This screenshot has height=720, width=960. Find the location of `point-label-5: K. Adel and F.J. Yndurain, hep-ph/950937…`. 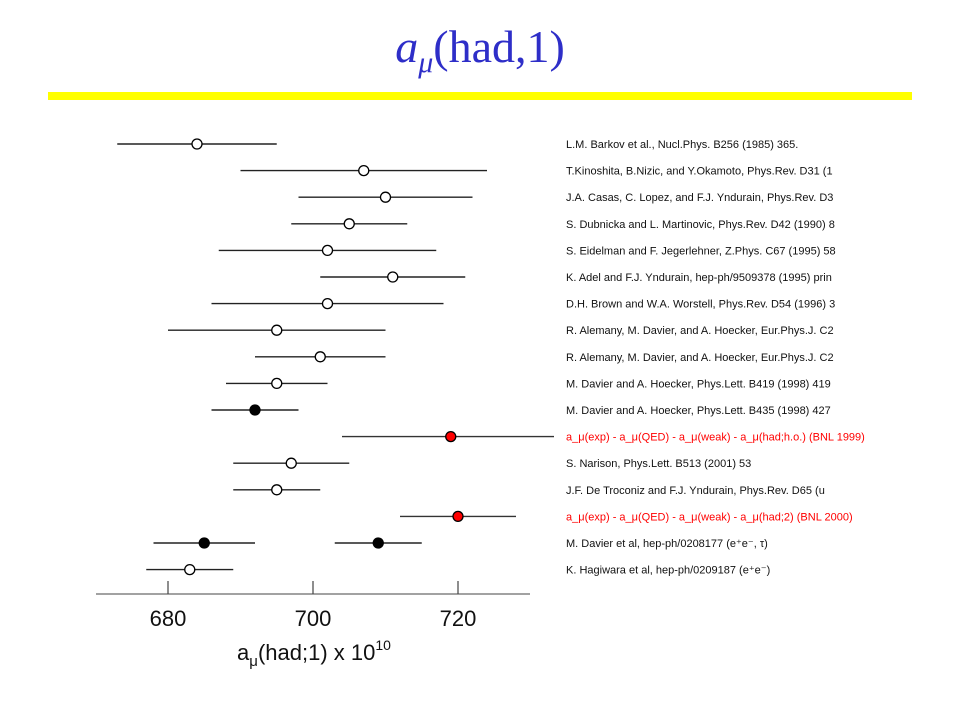

point-label-5: K. Adel and F.J. Yndurain, hep-ph/950937… is located at coordinates (699, 278).